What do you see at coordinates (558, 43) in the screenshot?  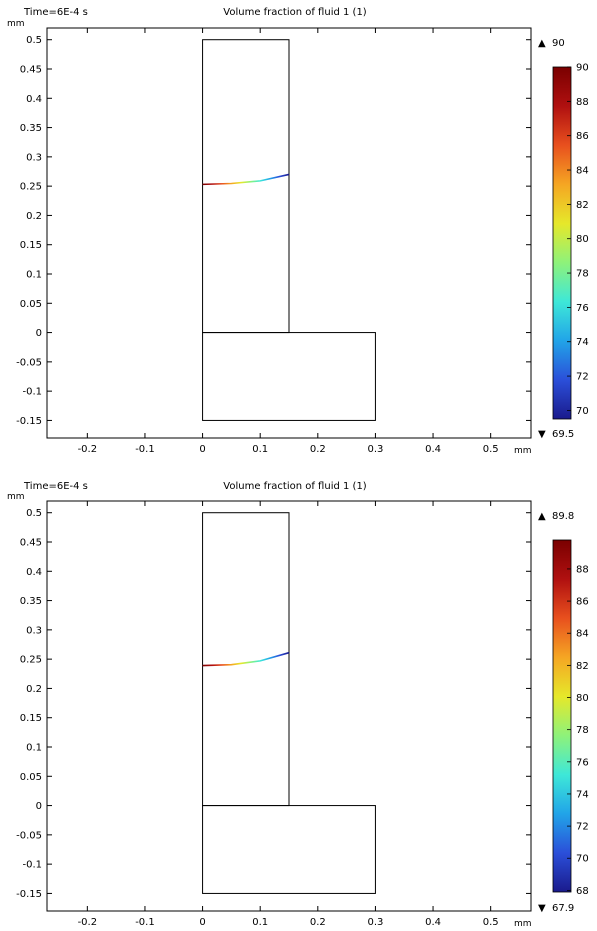 I see `colorbar-max-label: 90` at bounding box center [558, 43].